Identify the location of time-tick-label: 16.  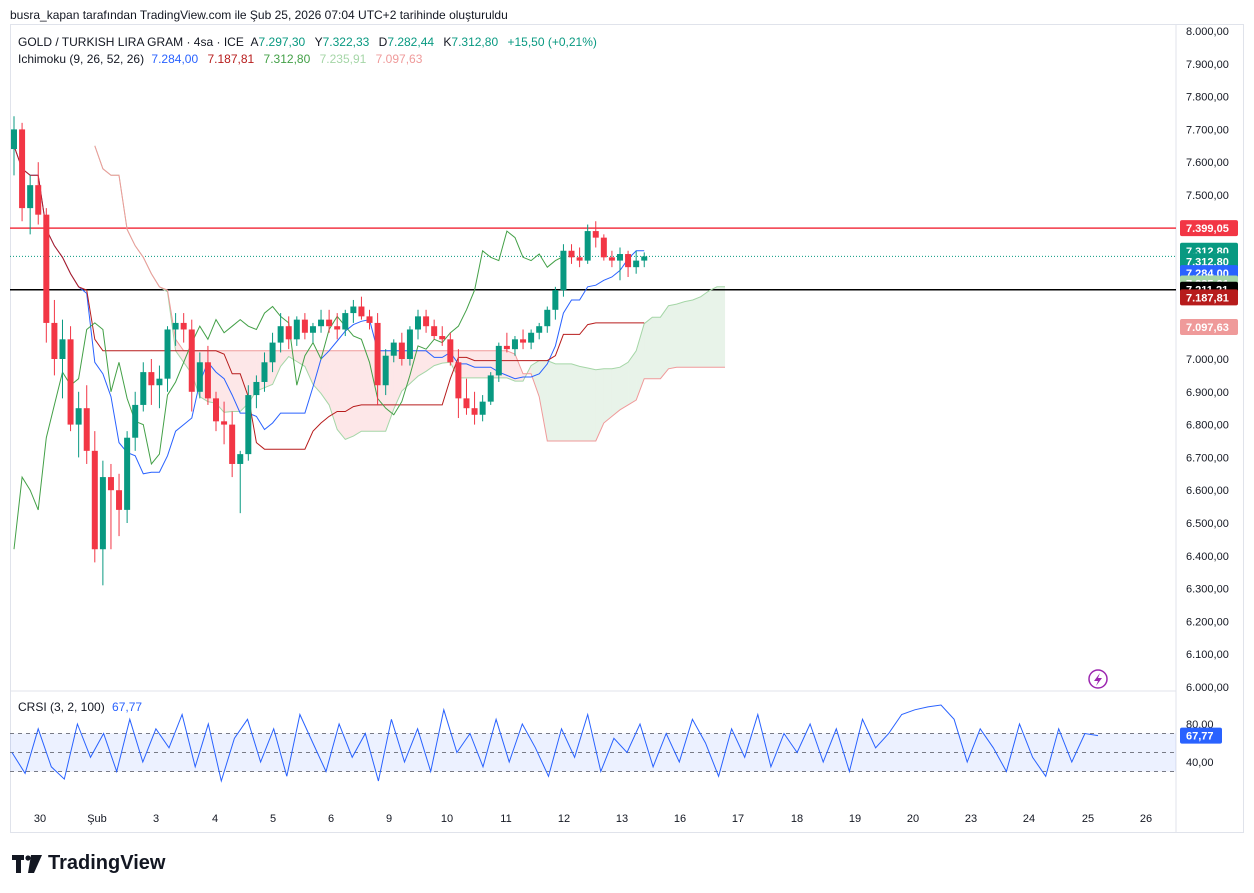
(680, 819).